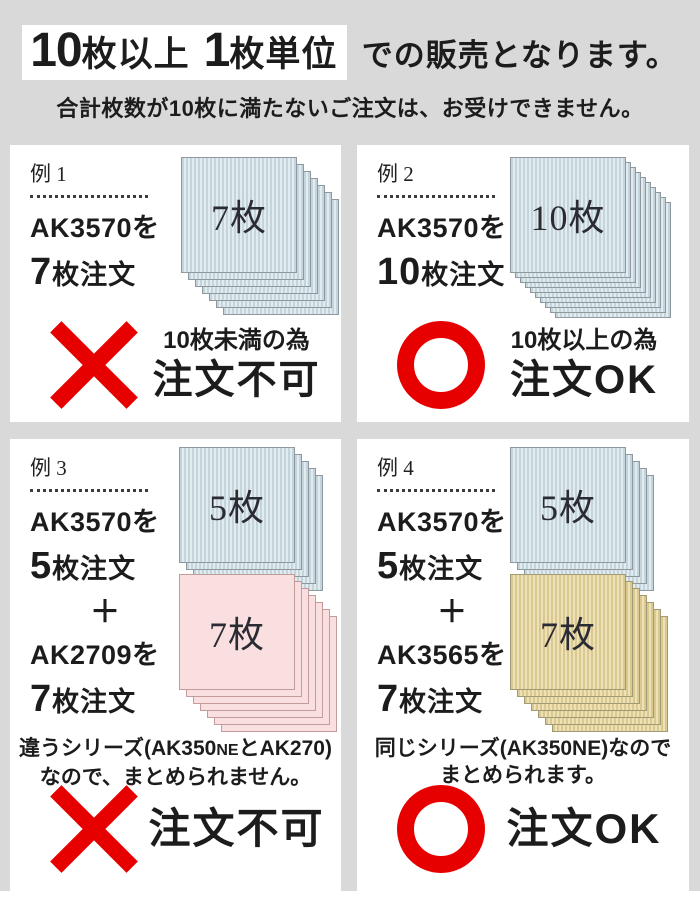 The image size is (700, 920). Describe the element at coordinates (436, 472) in the screenshot. I see `example-4-label: 例 4` at that location.